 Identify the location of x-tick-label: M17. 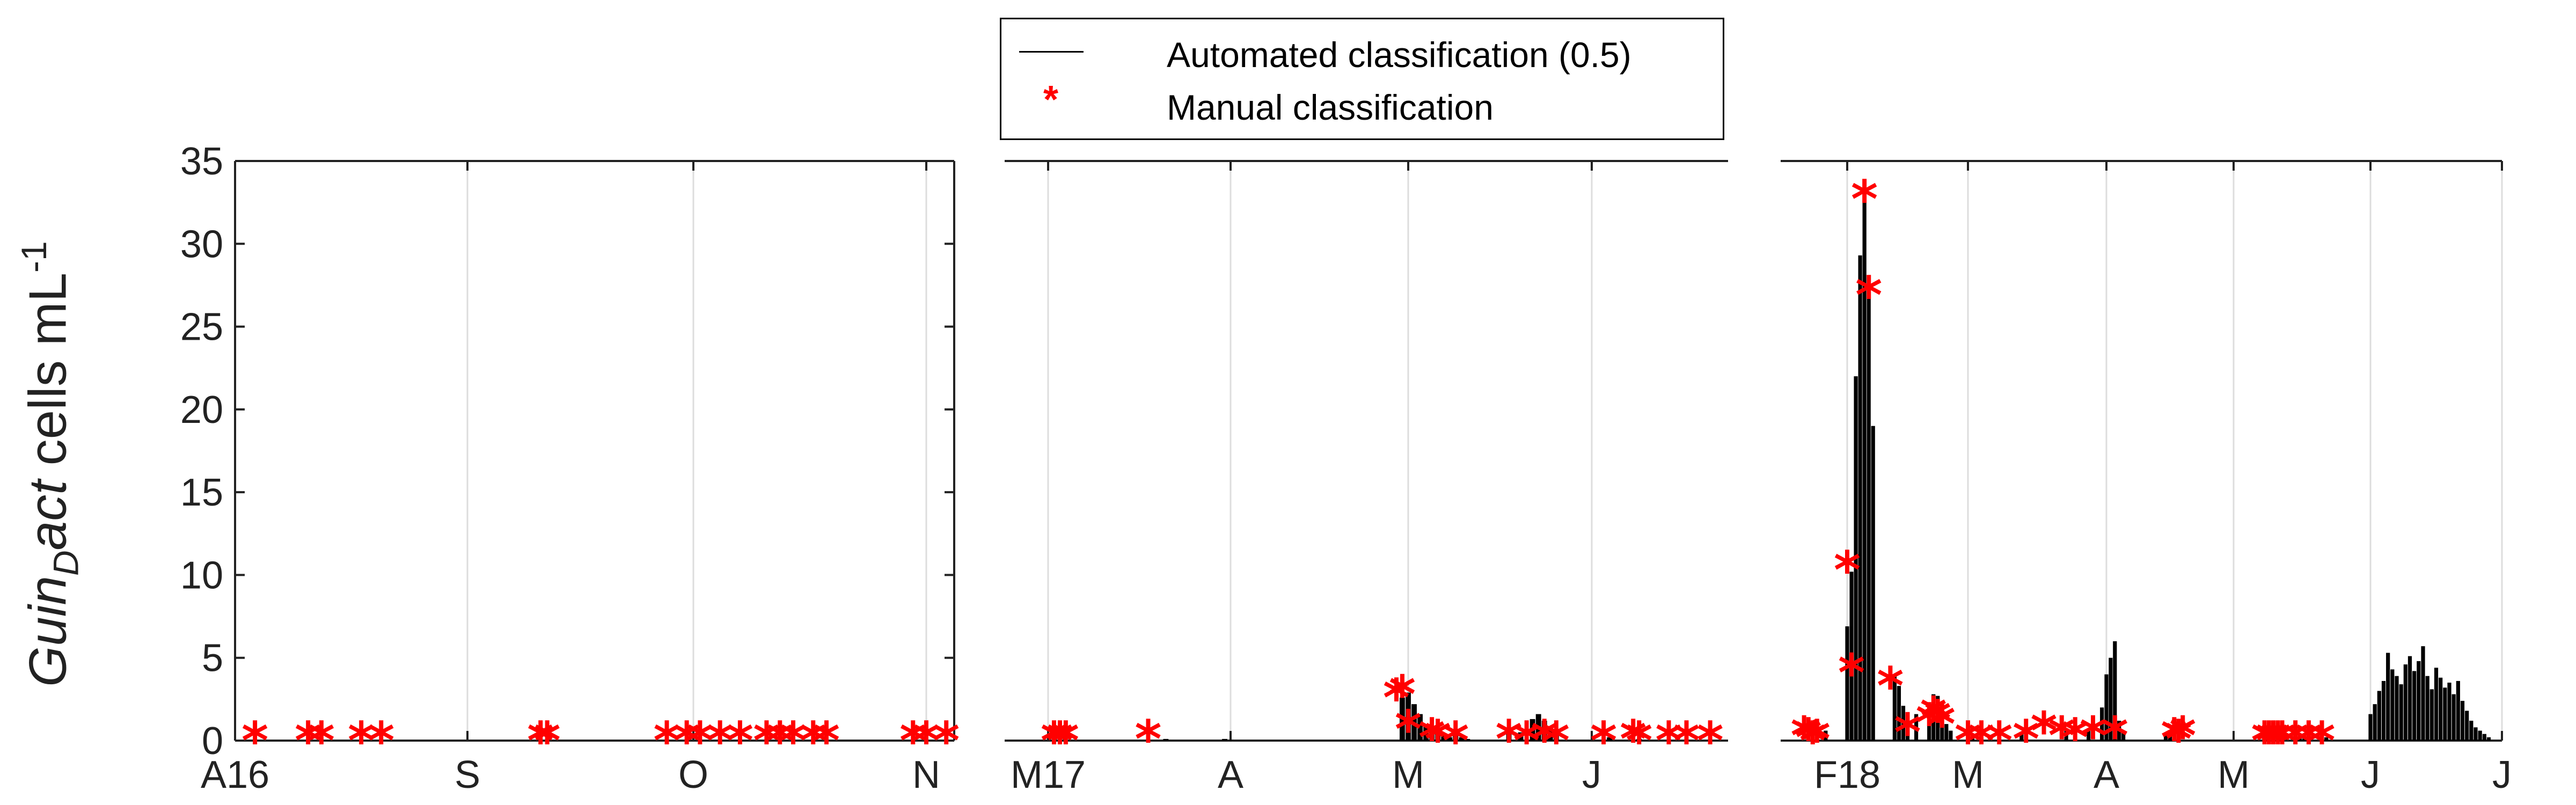
(1048, 774).